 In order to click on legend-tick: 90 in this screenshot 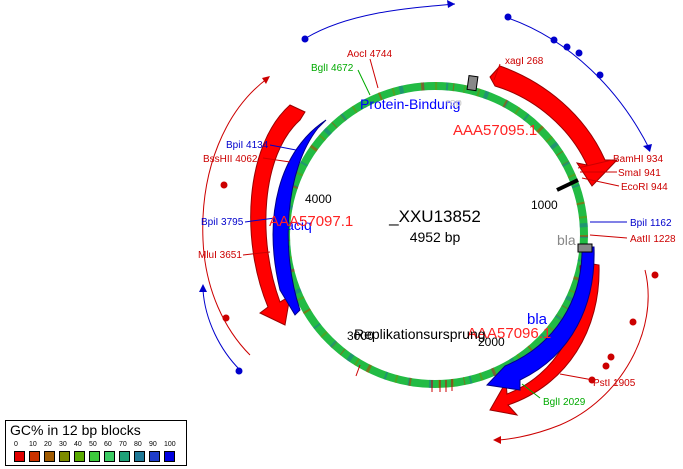, I will do `click(153, 444)`.